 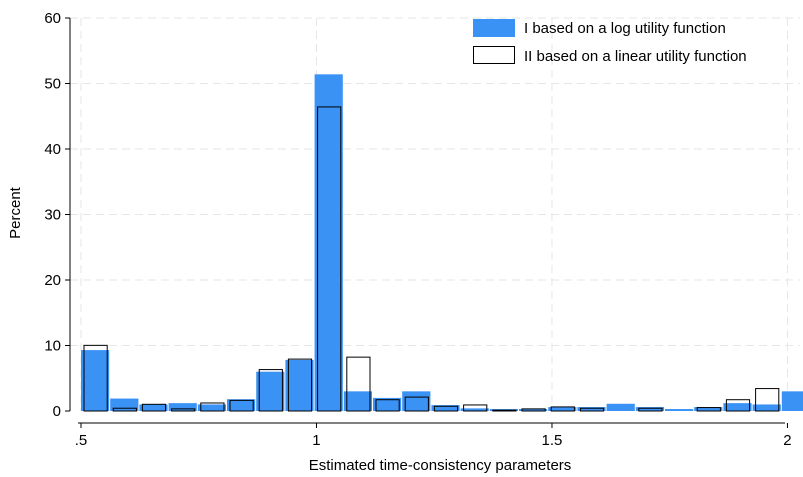 I want to click on y-tick-label: 20, so click(x=52, y=280).